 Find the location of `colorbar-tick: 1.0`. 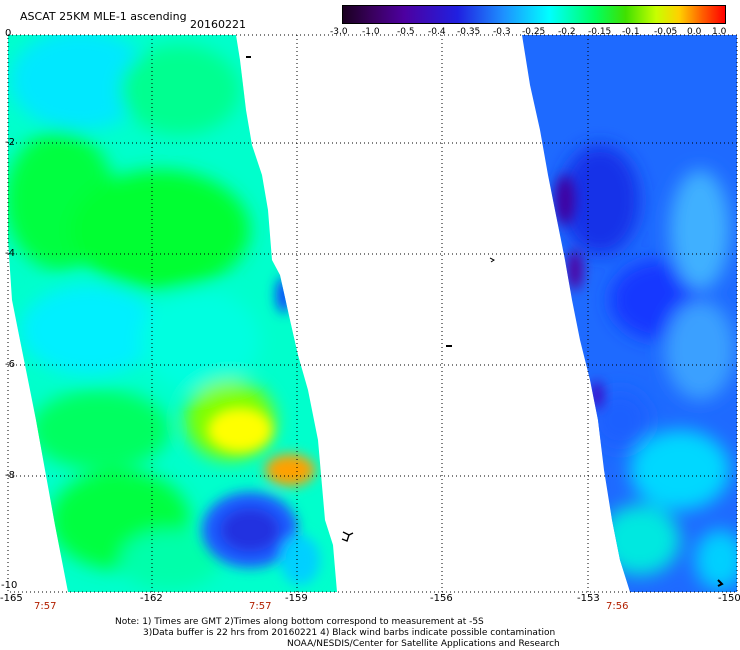

colorbar-tick: 1.0 is located at coordinates (719, 32).